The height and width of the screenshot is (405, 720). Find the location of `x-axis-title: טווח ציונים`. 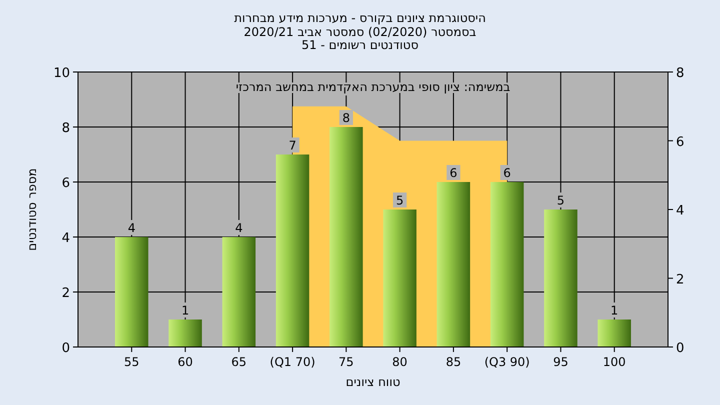

x-axis-title: טווח ציונים is located at coordinates (373, 382).